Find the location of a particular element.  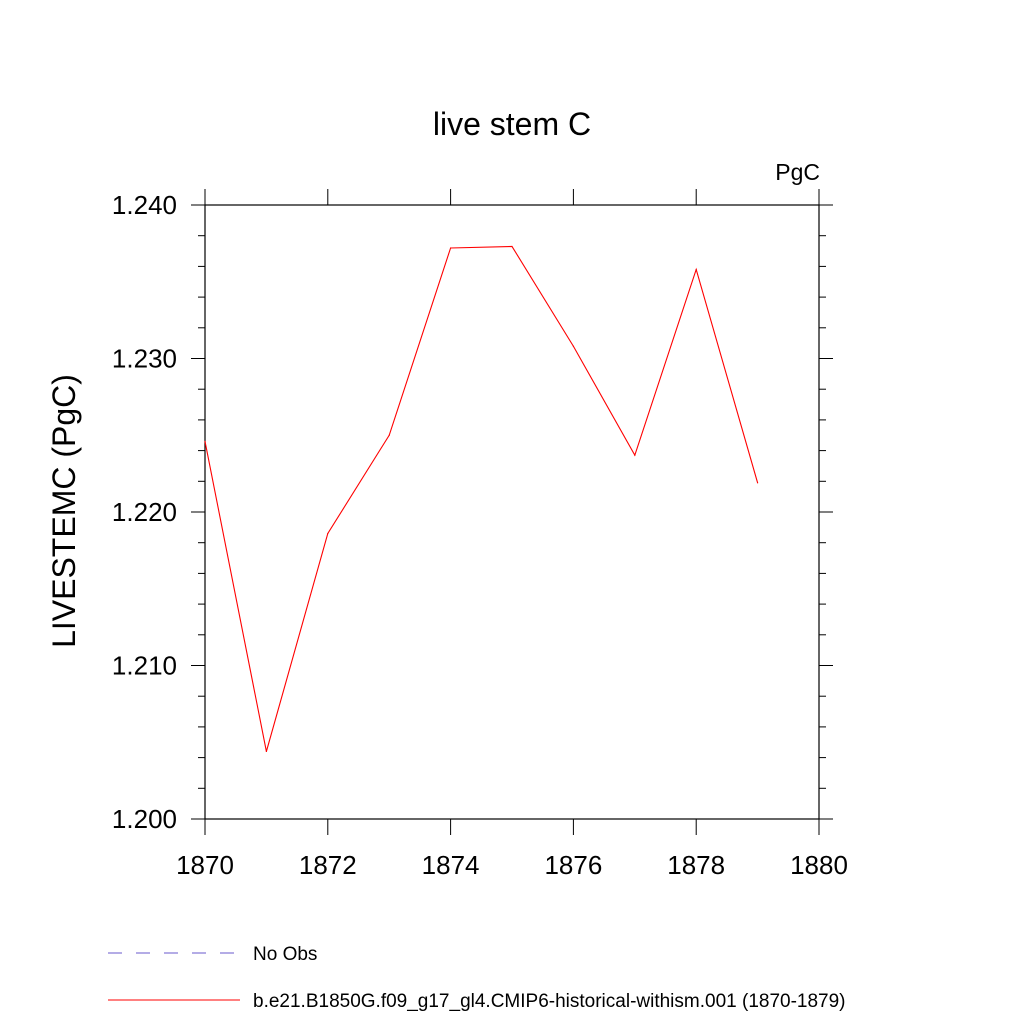

x-tick-label: 1872 is located at coordinates (328, 865).